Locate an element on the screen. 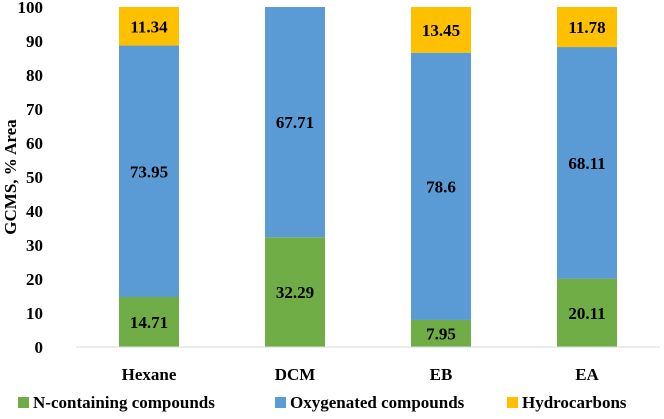  bar-segment-hydrocarbons-eb is located at coordinates (441, 30).